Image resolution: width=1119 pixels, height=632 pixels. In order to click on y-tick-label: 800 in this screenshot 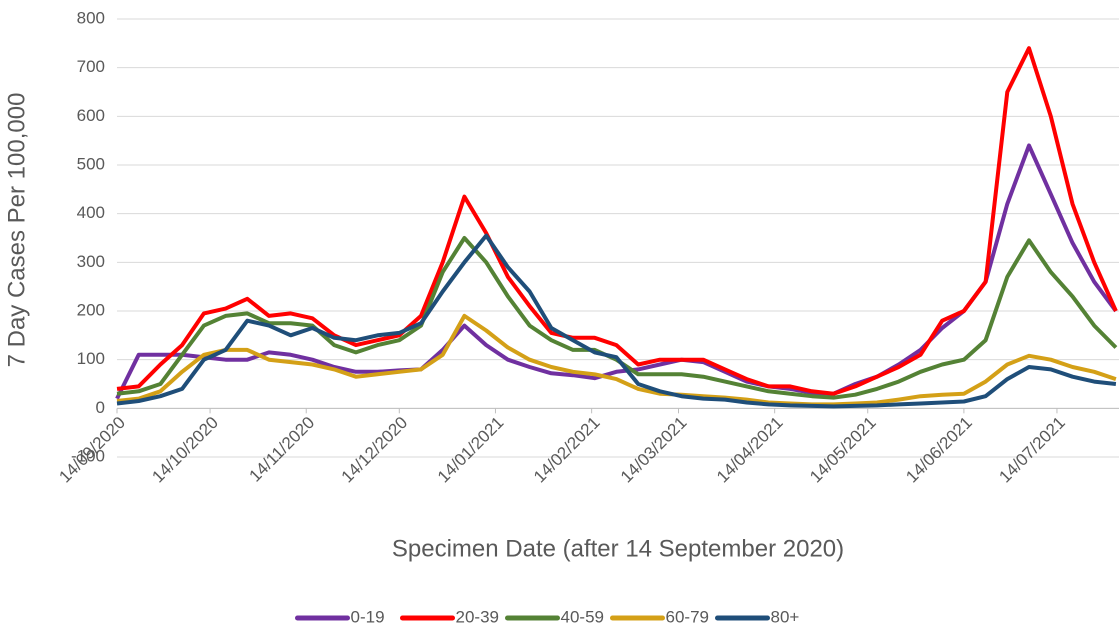, I will do `click(91, 17)`.